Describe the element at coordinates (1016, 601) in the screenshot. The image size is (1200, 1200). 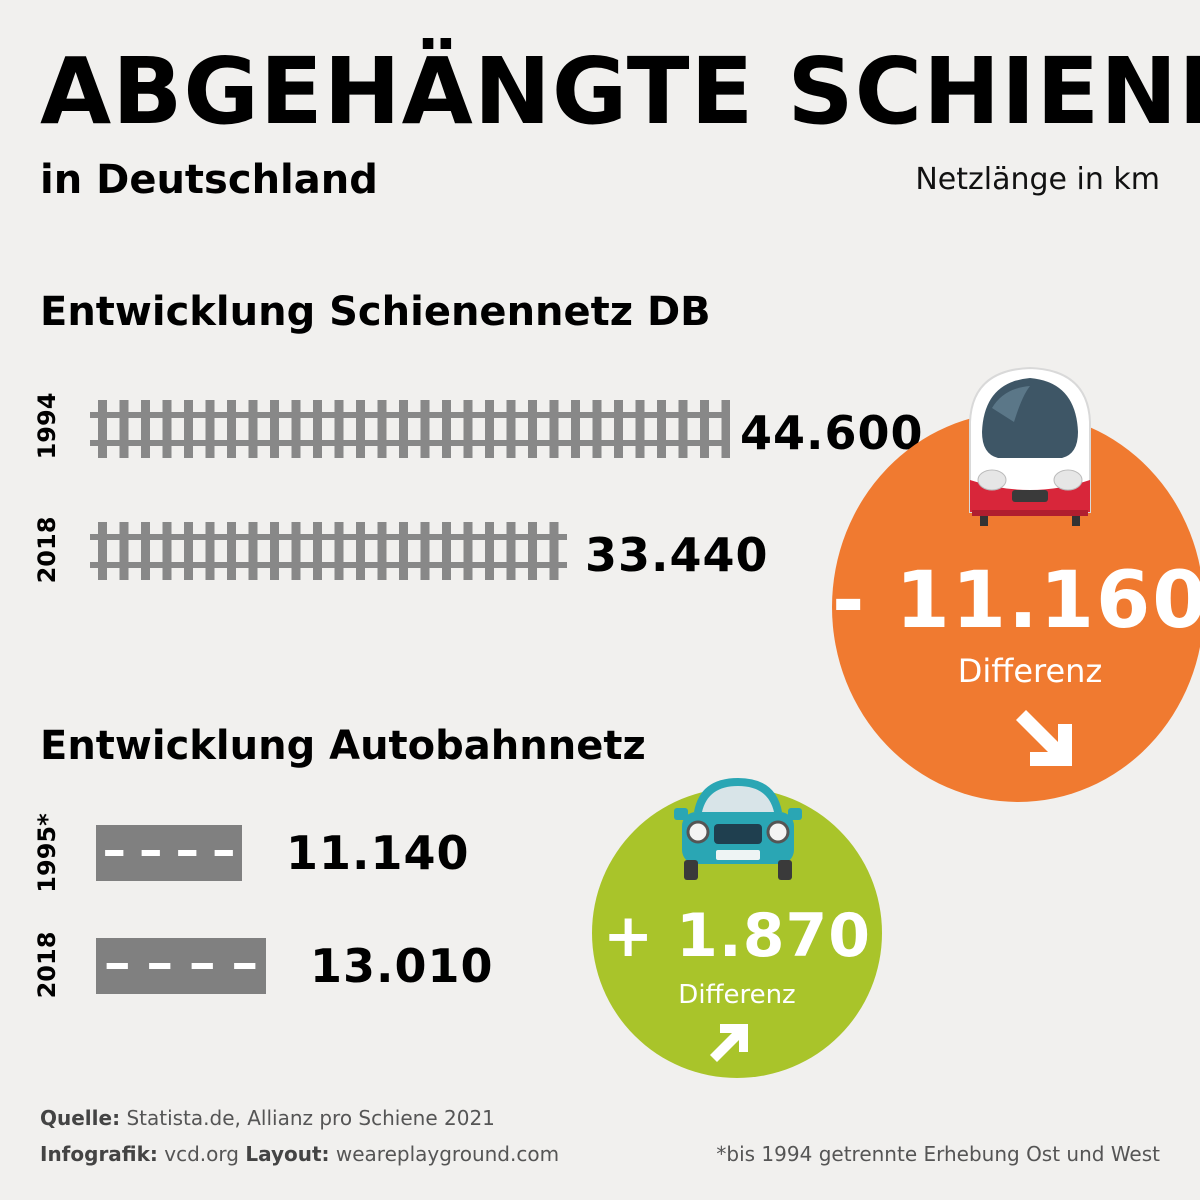
I see `rail-difference-value: - 11.160` at that location.